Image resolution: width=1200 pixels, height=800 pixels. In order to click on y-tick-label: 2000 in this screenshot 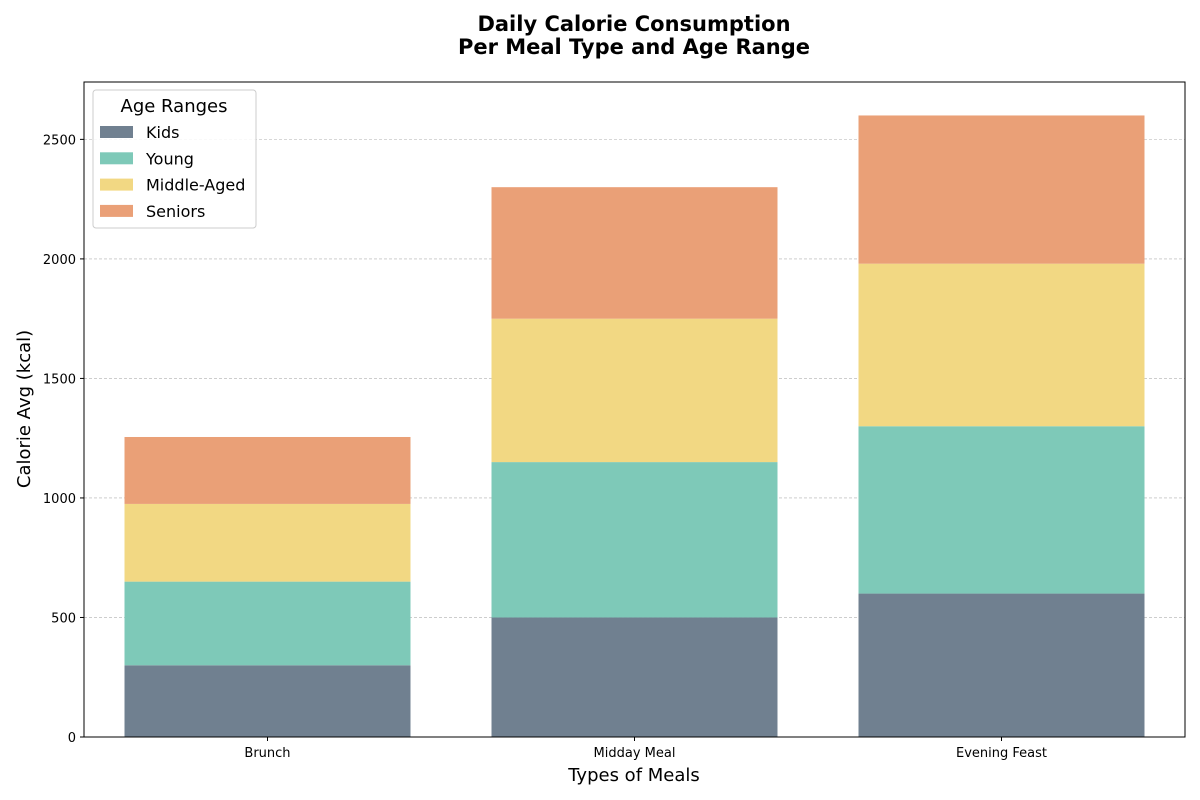, I will do `click(59, 260)`.